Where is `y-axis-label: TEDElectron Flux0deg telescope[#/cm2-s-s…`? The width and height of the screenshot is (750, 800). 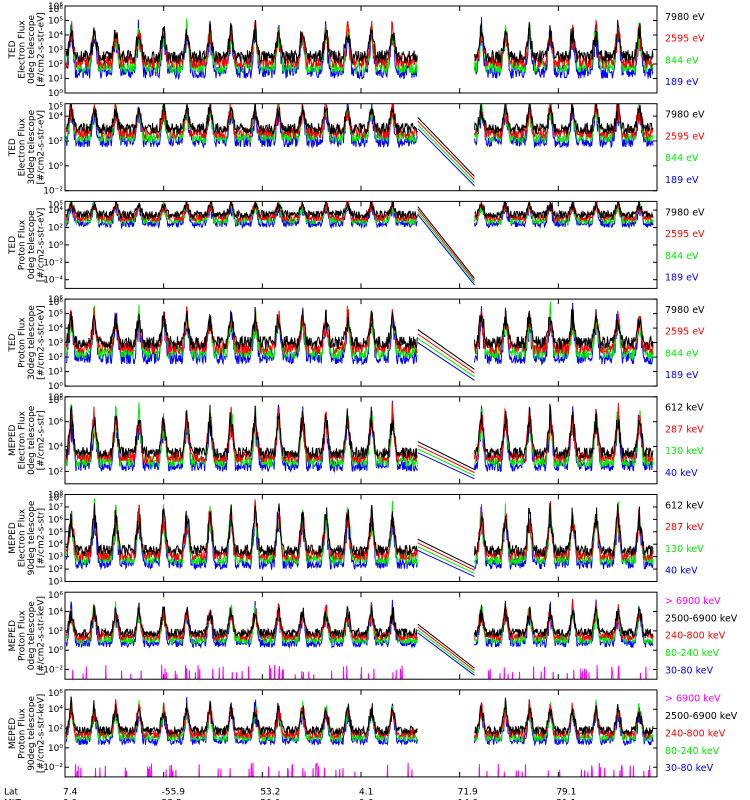
y-axis-label: TEDElectron Flux0deg telescope[#/cm2-s-s… is located at coordinates (27, 49).